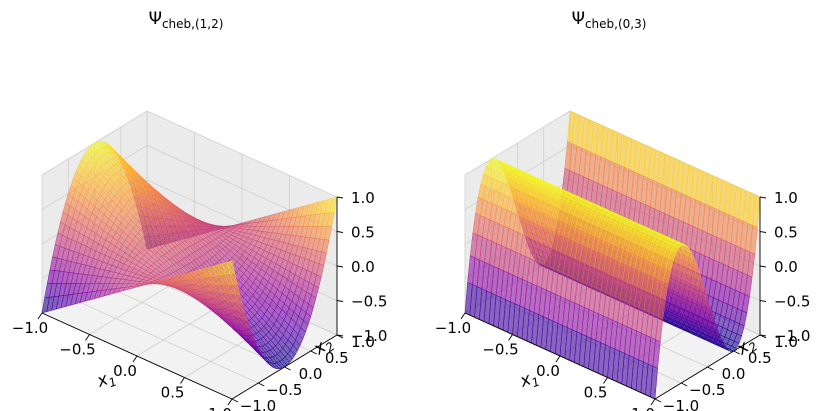  What do you see at coordinates (231, 267) in the screenshot?
I see `surface-patch` at bounding box center [231, 267].